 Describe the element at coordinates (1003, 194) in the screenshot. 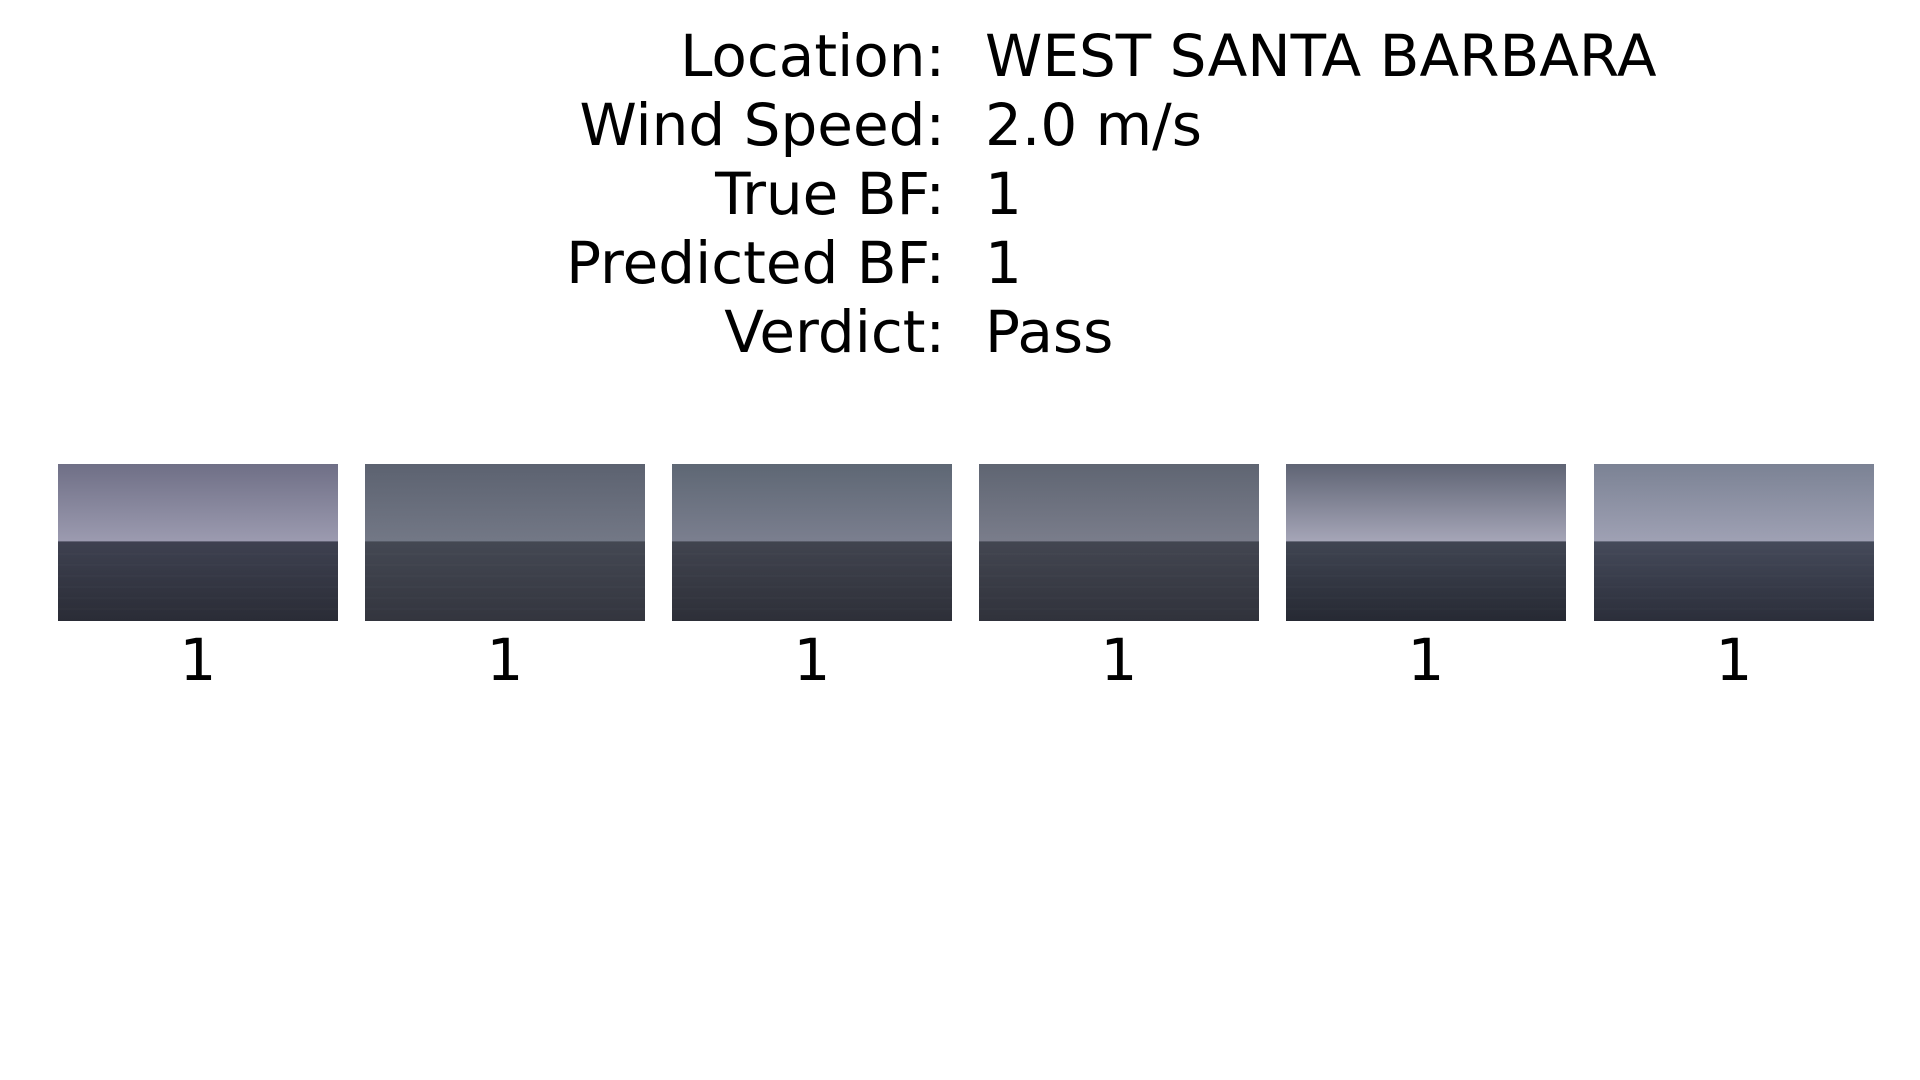

I see `true-bf-value: 1` at that location.